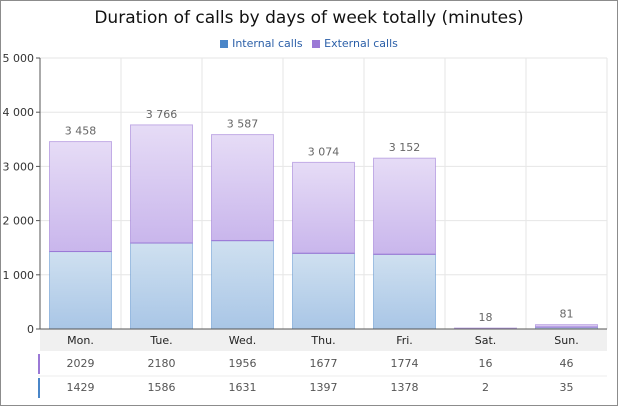 The width and height of the screenshot is (618, 406). Describe the element at coordinates (486, 340) in the screenshot. I see `x-category-label: Sat.` at that location.